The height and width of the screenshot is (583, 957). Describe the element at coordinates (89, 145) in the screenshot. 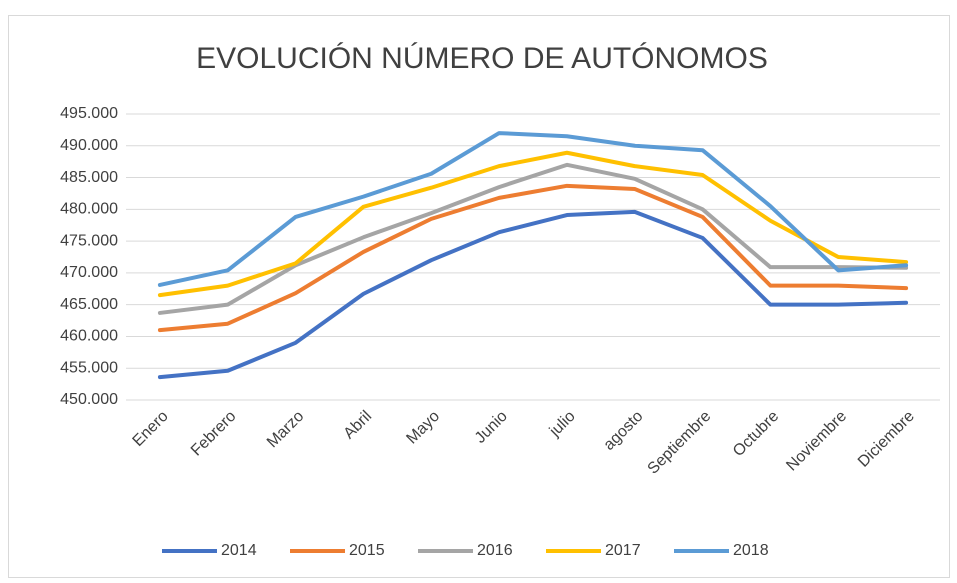

I see `y-tick-label: 490.000` at that location.